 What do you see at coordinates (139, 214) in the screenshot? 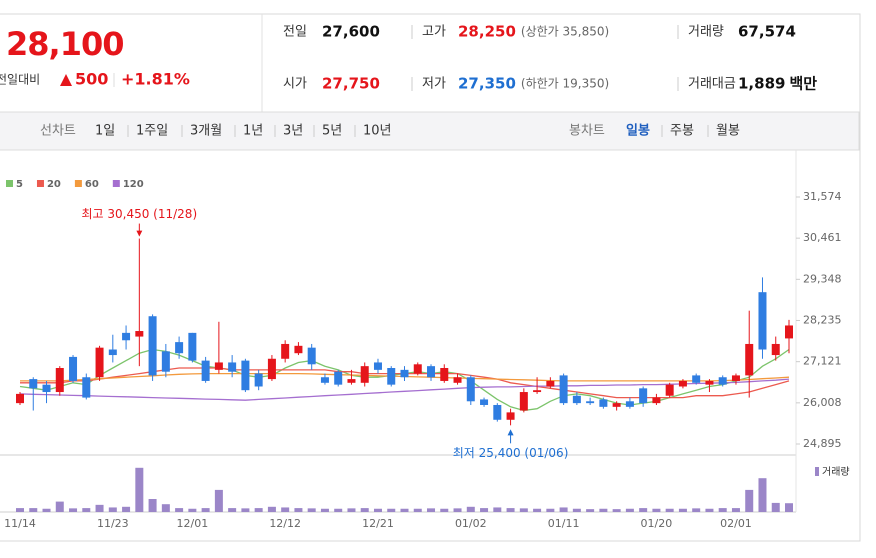
I see `high-annotation: 최고 30,450 (11/28)` at bounding box center [139, 214].